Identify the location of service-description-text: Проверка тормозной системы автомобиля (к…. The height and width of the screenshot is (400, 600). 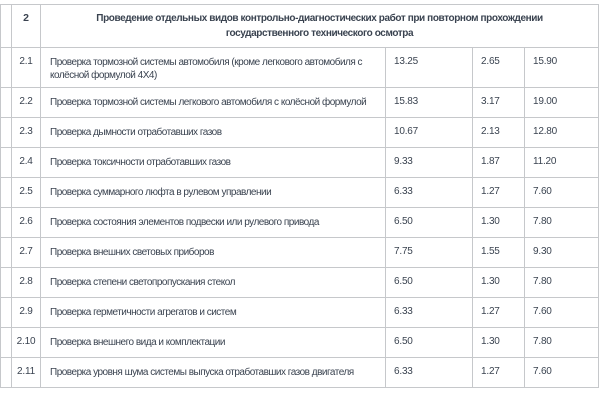
(206, 69).